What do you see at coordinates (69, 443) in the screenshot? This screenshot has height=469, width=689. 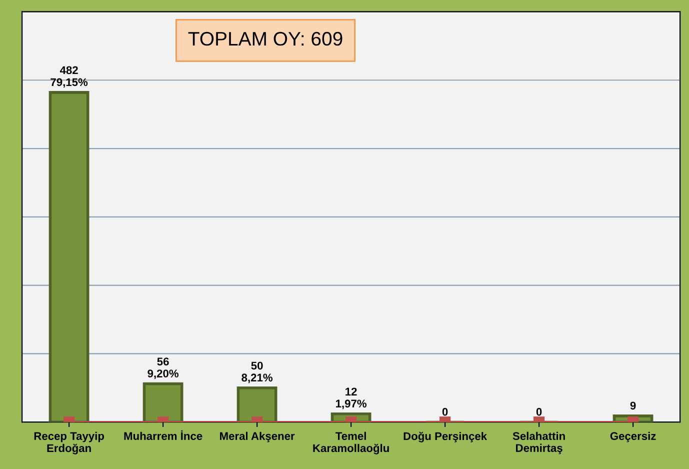 I see `x-tick-label: Recep Tayyip Erdoğan` at bounding box center [69, 443].